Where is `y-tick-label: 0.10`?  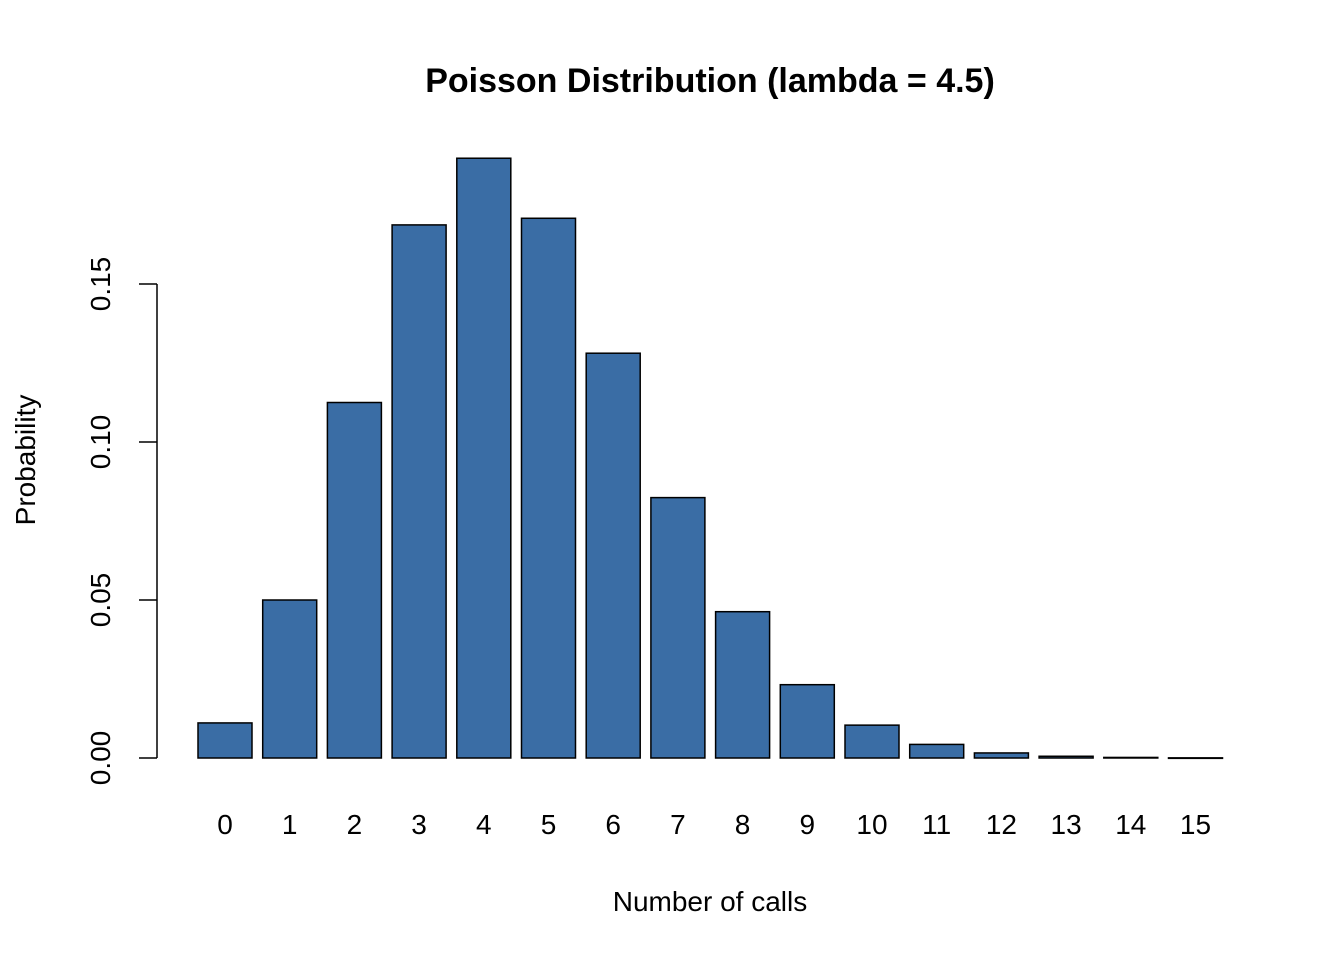 y-tick-label: 0.10 is located at coordinates (100, 442).